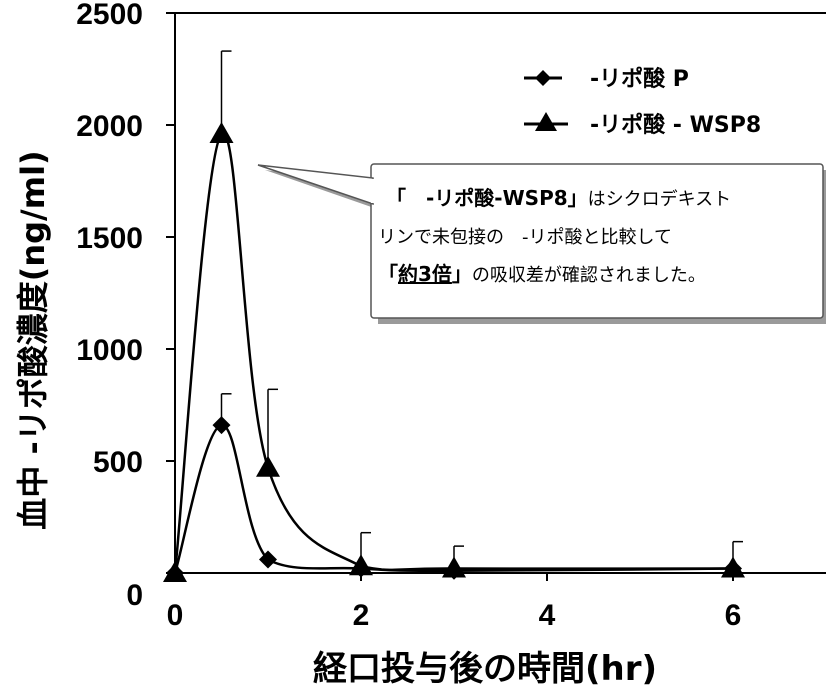  Describe the element at coordinates (125, 306) in the screenshot. I see `y-tick-group: 0 500 1000 1500 2000 2500` at that location.